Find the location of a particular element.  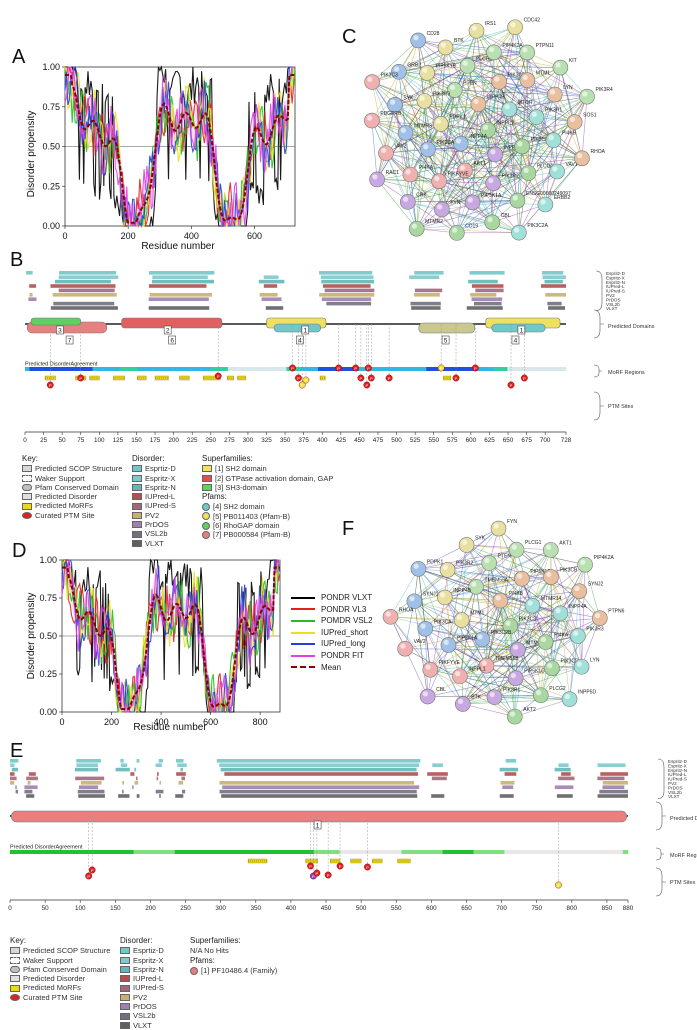

pfam-item: [6] RhoGAP domain is located at coordinates (267, 525).